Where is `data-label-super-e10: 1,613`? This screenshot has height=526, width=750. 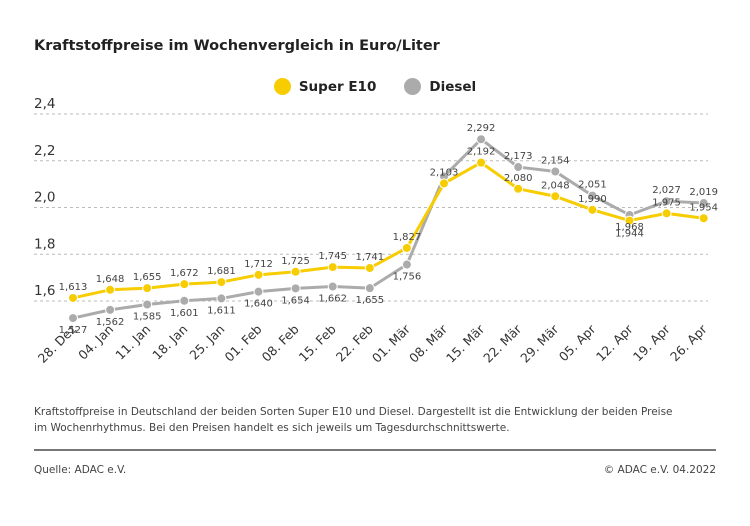 data-label-super-e10: 1,613 is located at coordinates (73, 287).